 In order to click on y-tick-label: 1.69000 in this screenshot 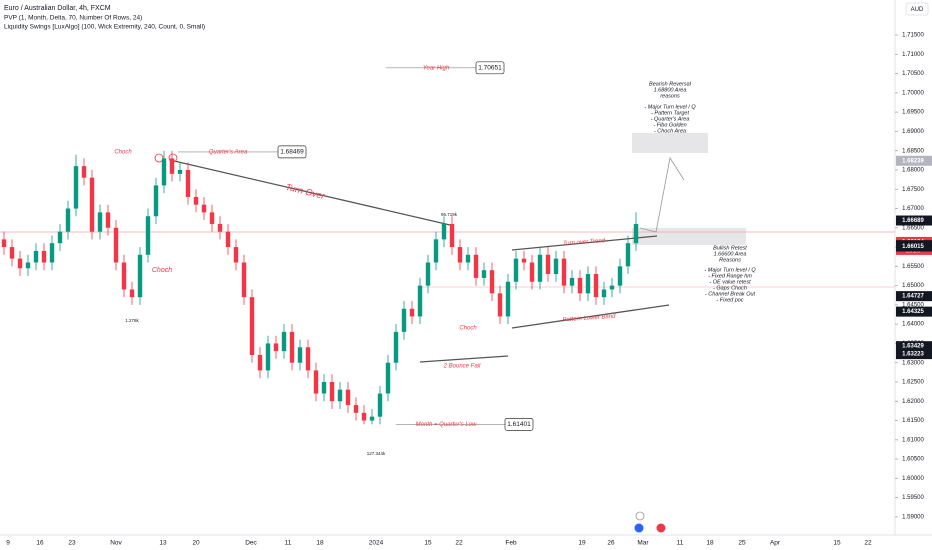, I will do `click(913, 132)`.